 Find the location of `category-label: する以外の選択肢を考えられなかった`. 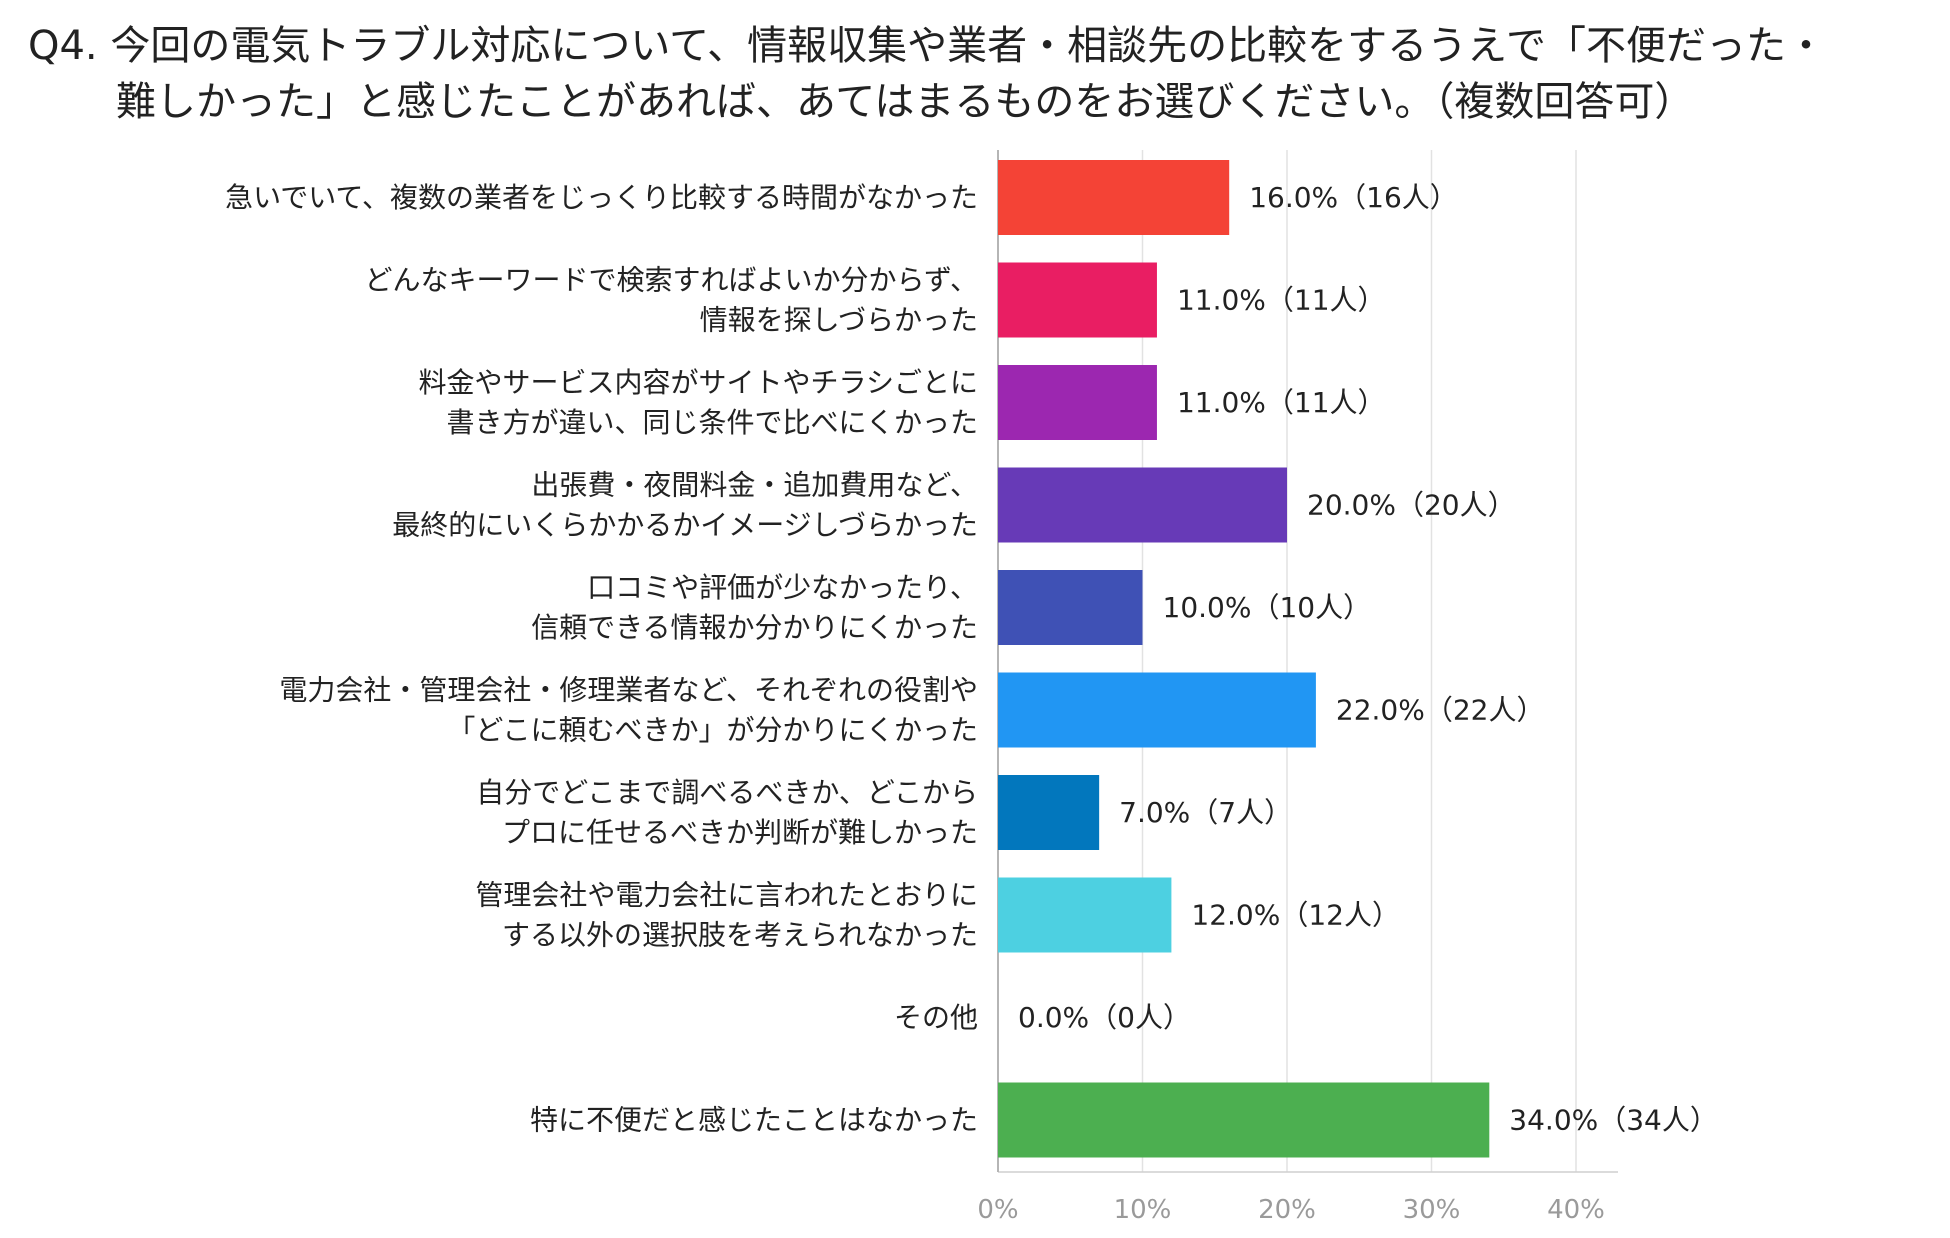

category-label: する以外の選択肢を考えられなかった is located at coordinates (740, 935).